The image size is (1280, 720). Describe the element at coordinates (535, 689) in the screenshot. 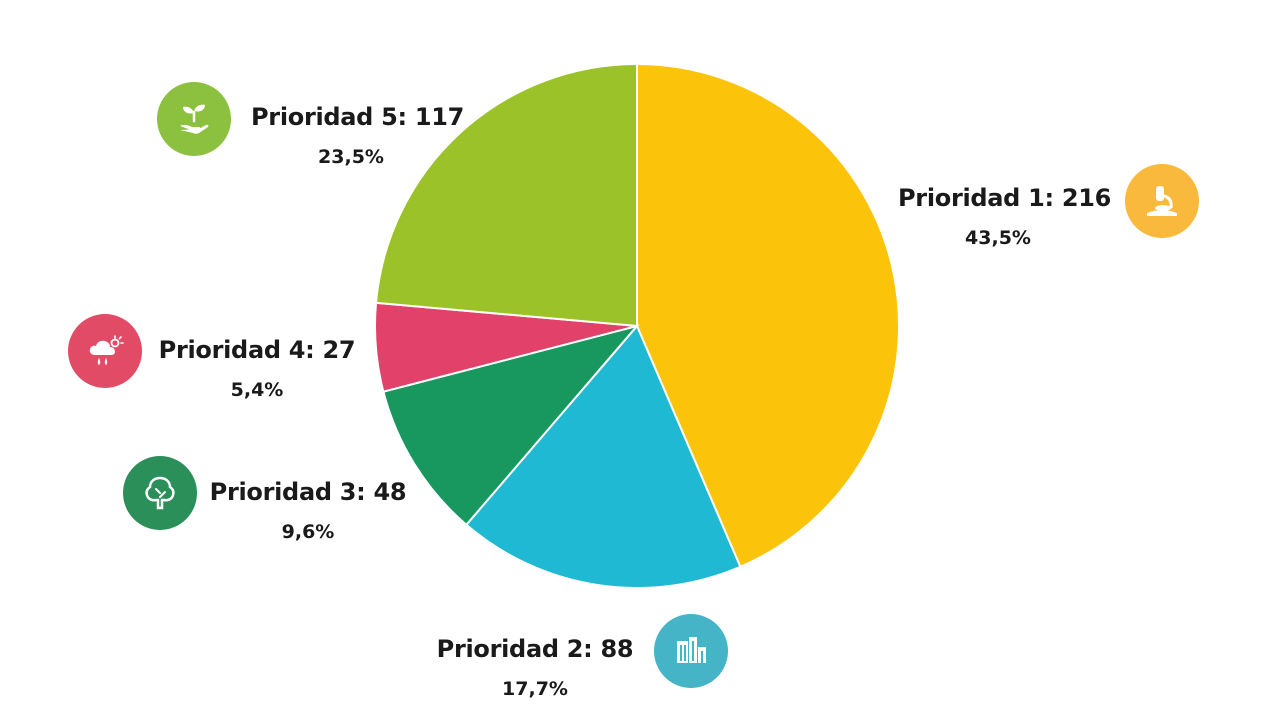

I see `slice-percent-p2: 17,7%` at that location.